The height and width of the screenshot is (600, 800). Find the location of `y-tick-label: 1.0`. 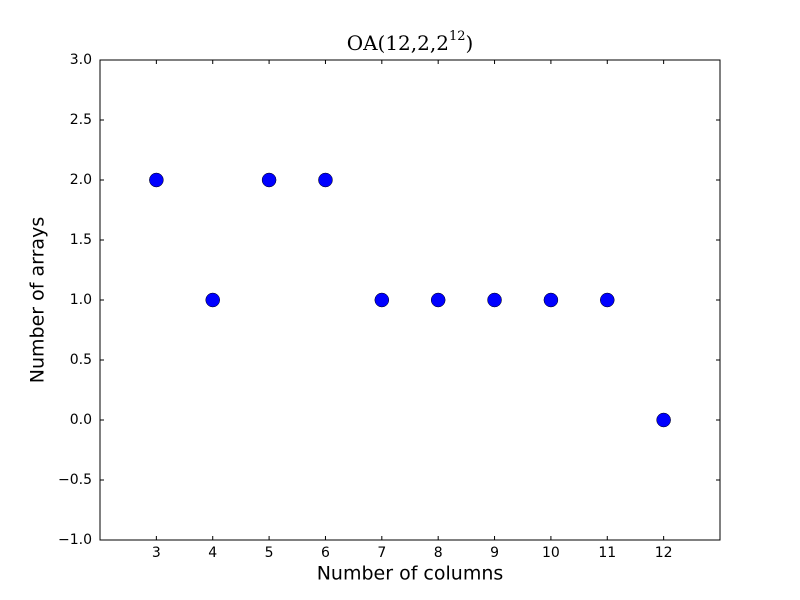

y-tick-label: 1.0 is located at coordinates (81, 300).